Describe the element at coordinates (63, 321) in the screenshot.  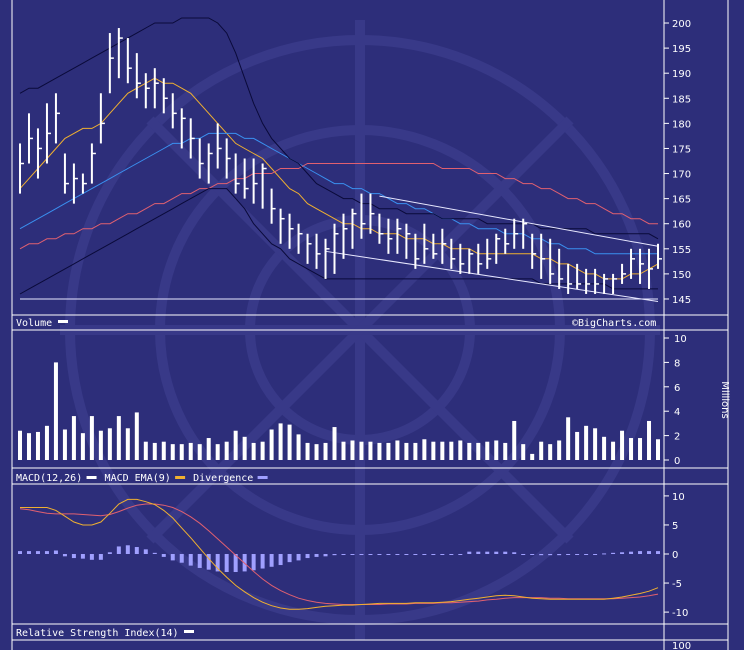
I see `volume-legend-swatch` at that location.